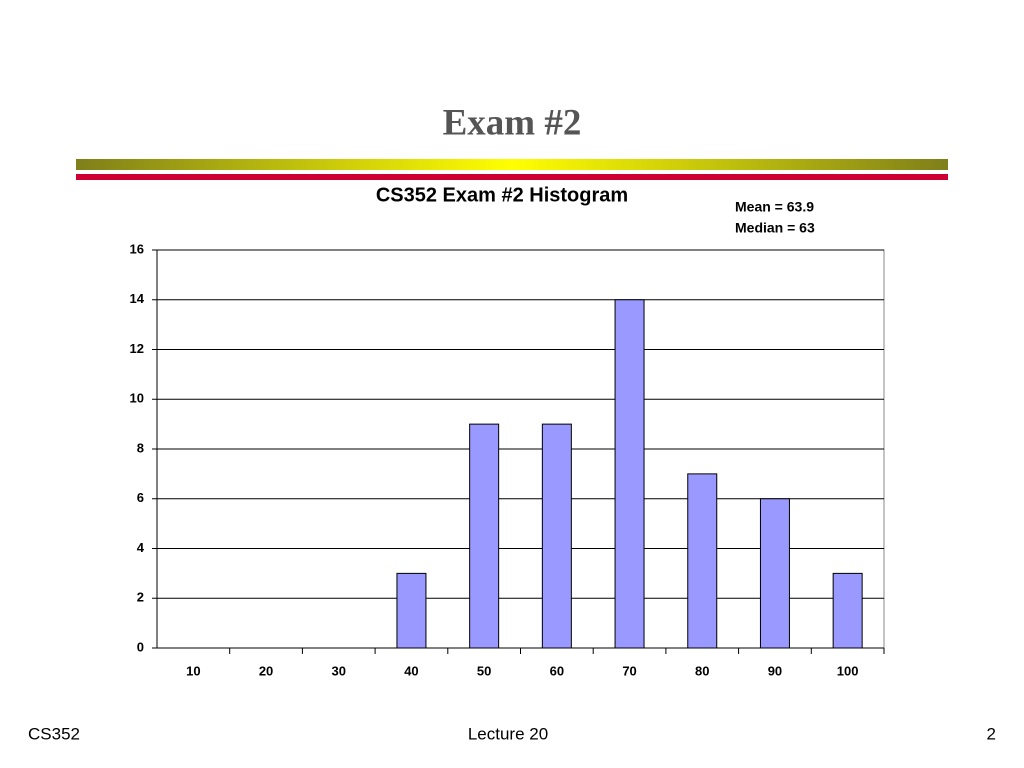 This screenshot has width=1024, height=768. Describe the element at coordinates (848, 670) in the screenshot. I see `x-tick-label: 100` at that location.